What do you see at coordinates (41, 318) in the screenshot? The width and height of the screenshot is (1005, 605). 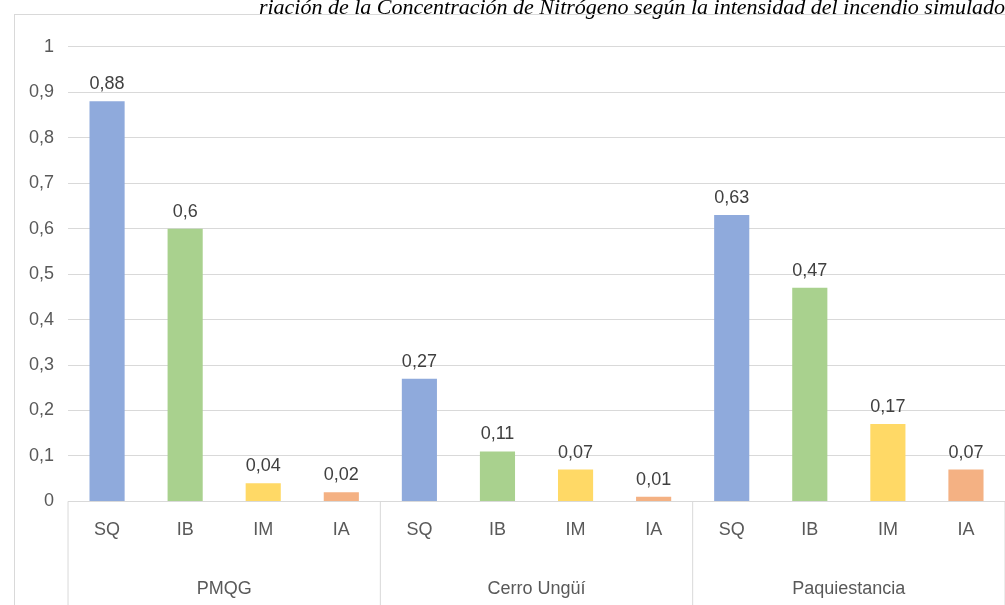 I see `y-tick-label: 0,4` at bounding box center [41, 318].